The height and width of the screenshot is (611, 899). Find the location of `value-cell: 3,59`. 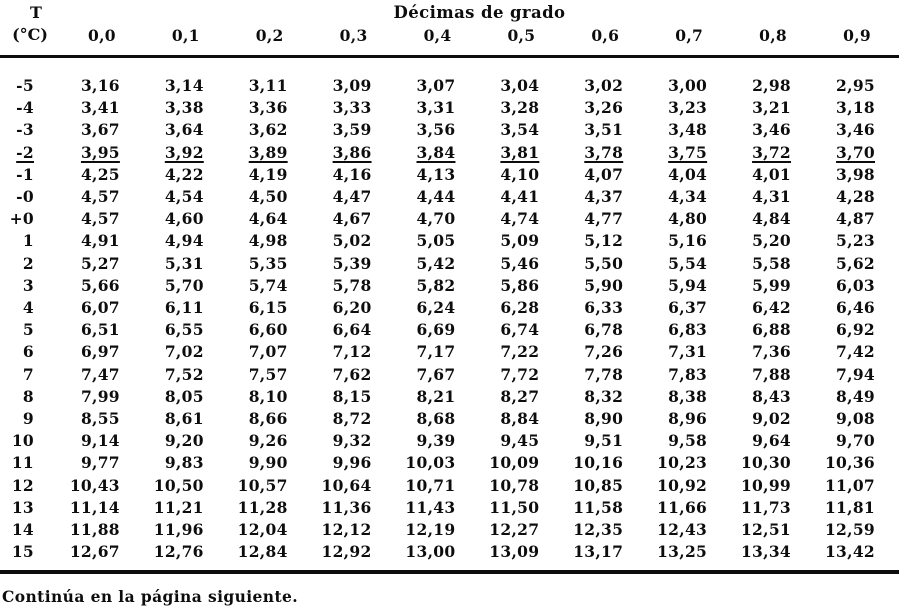

value-cell: 3,59 is located at coordinates (352, 130).